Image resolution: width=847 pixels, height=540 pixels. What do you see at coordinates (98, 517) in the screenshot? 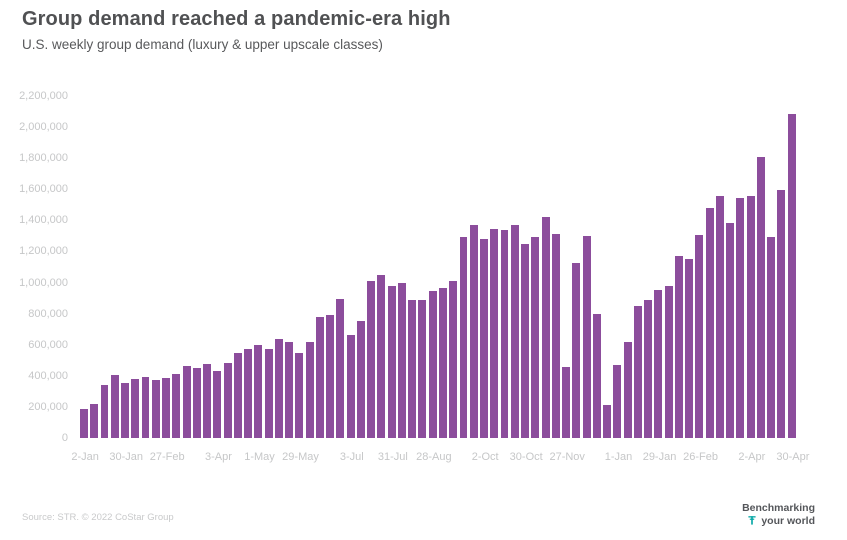
I see `source-note: Source: STR. © 2022 CoStar Group` at bounding box center [98, 517].